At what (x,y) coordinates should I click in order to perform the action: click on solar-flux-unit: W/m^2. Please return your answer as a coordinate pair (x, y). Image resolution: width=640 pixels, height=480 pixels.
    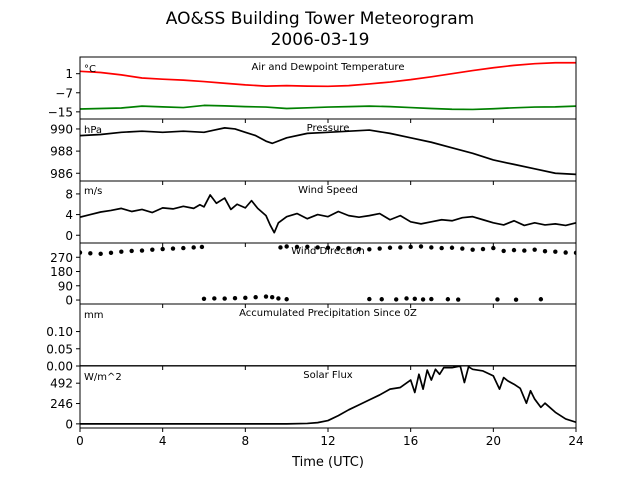
    Looking at the image, I should click on (103, 377).